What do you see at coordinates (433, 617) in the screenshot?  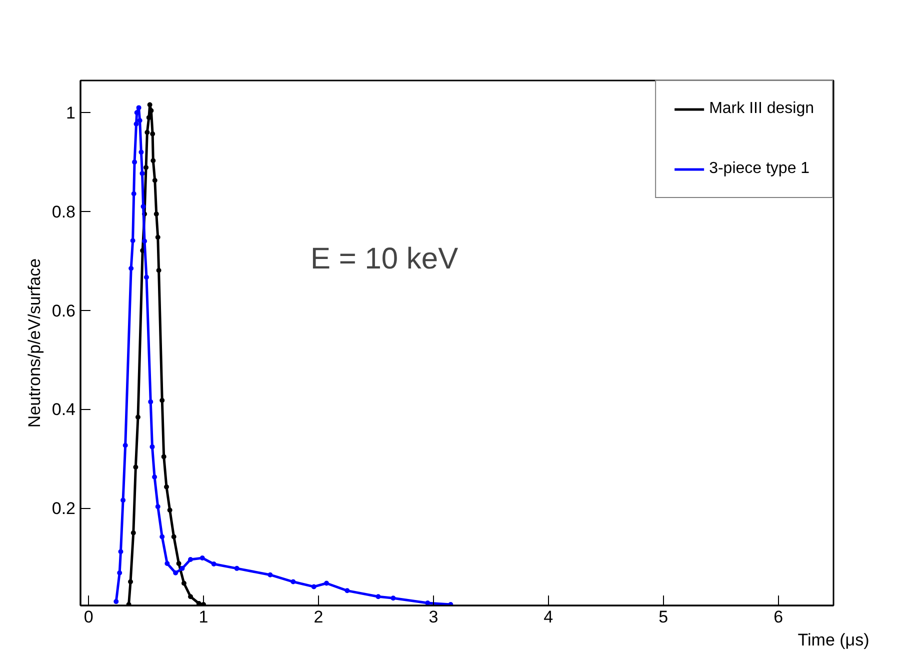 I see `x-tick-label: 3` at bounding box center [433, 617].